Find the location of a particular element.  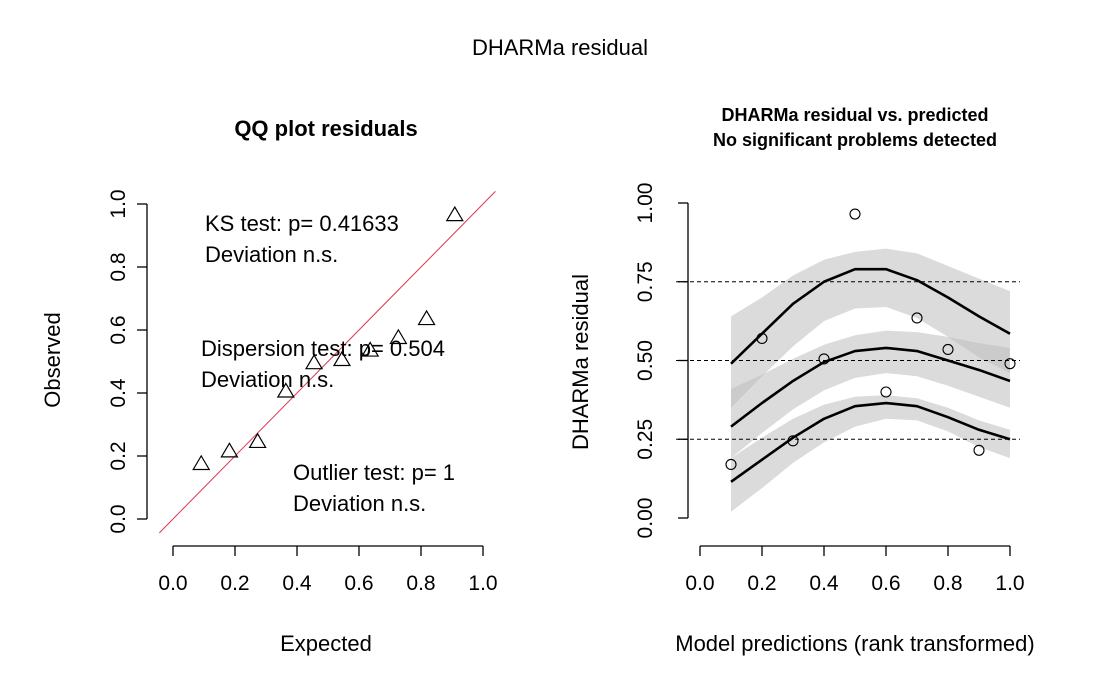

qq-x-tick-label: 0.2 is located at coordinates (234, 583).